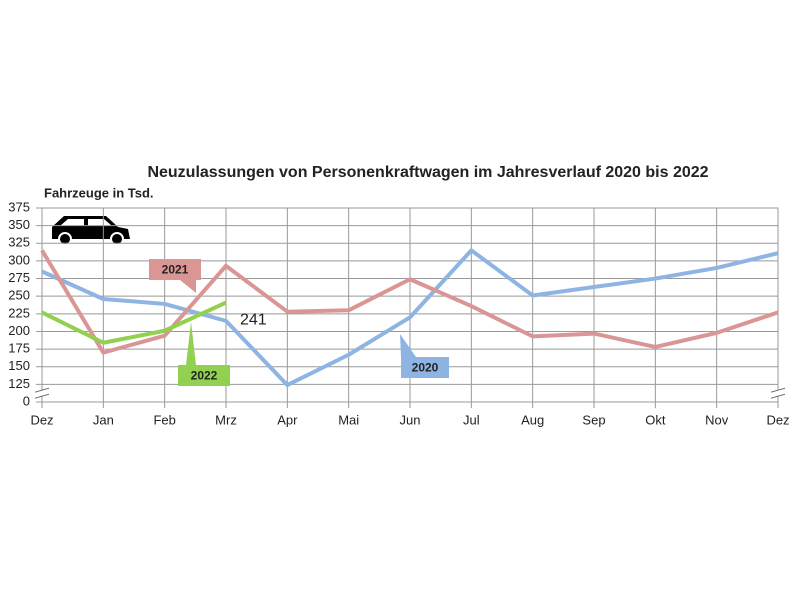 Image resolution: width=800 pixels, height=600 pixels. What do you see at coordinates (593, 419) in the screenshot?
I see `x-tick-label: Sep` at bounding box center [593, 419].